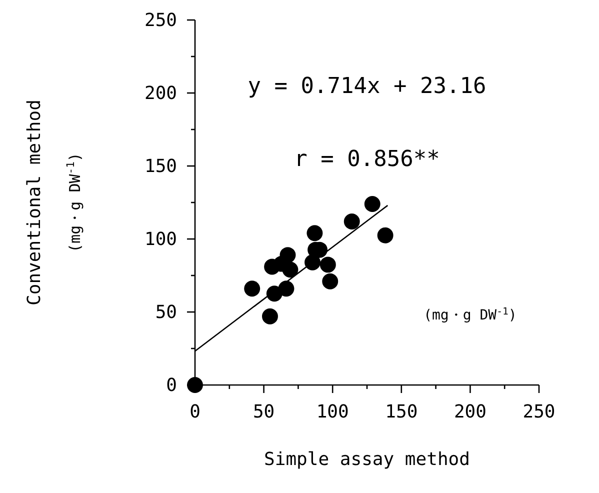 The height and width of the screenshot is (493, 599). I want to click on y-tick-label: 50, so click(166, 312).